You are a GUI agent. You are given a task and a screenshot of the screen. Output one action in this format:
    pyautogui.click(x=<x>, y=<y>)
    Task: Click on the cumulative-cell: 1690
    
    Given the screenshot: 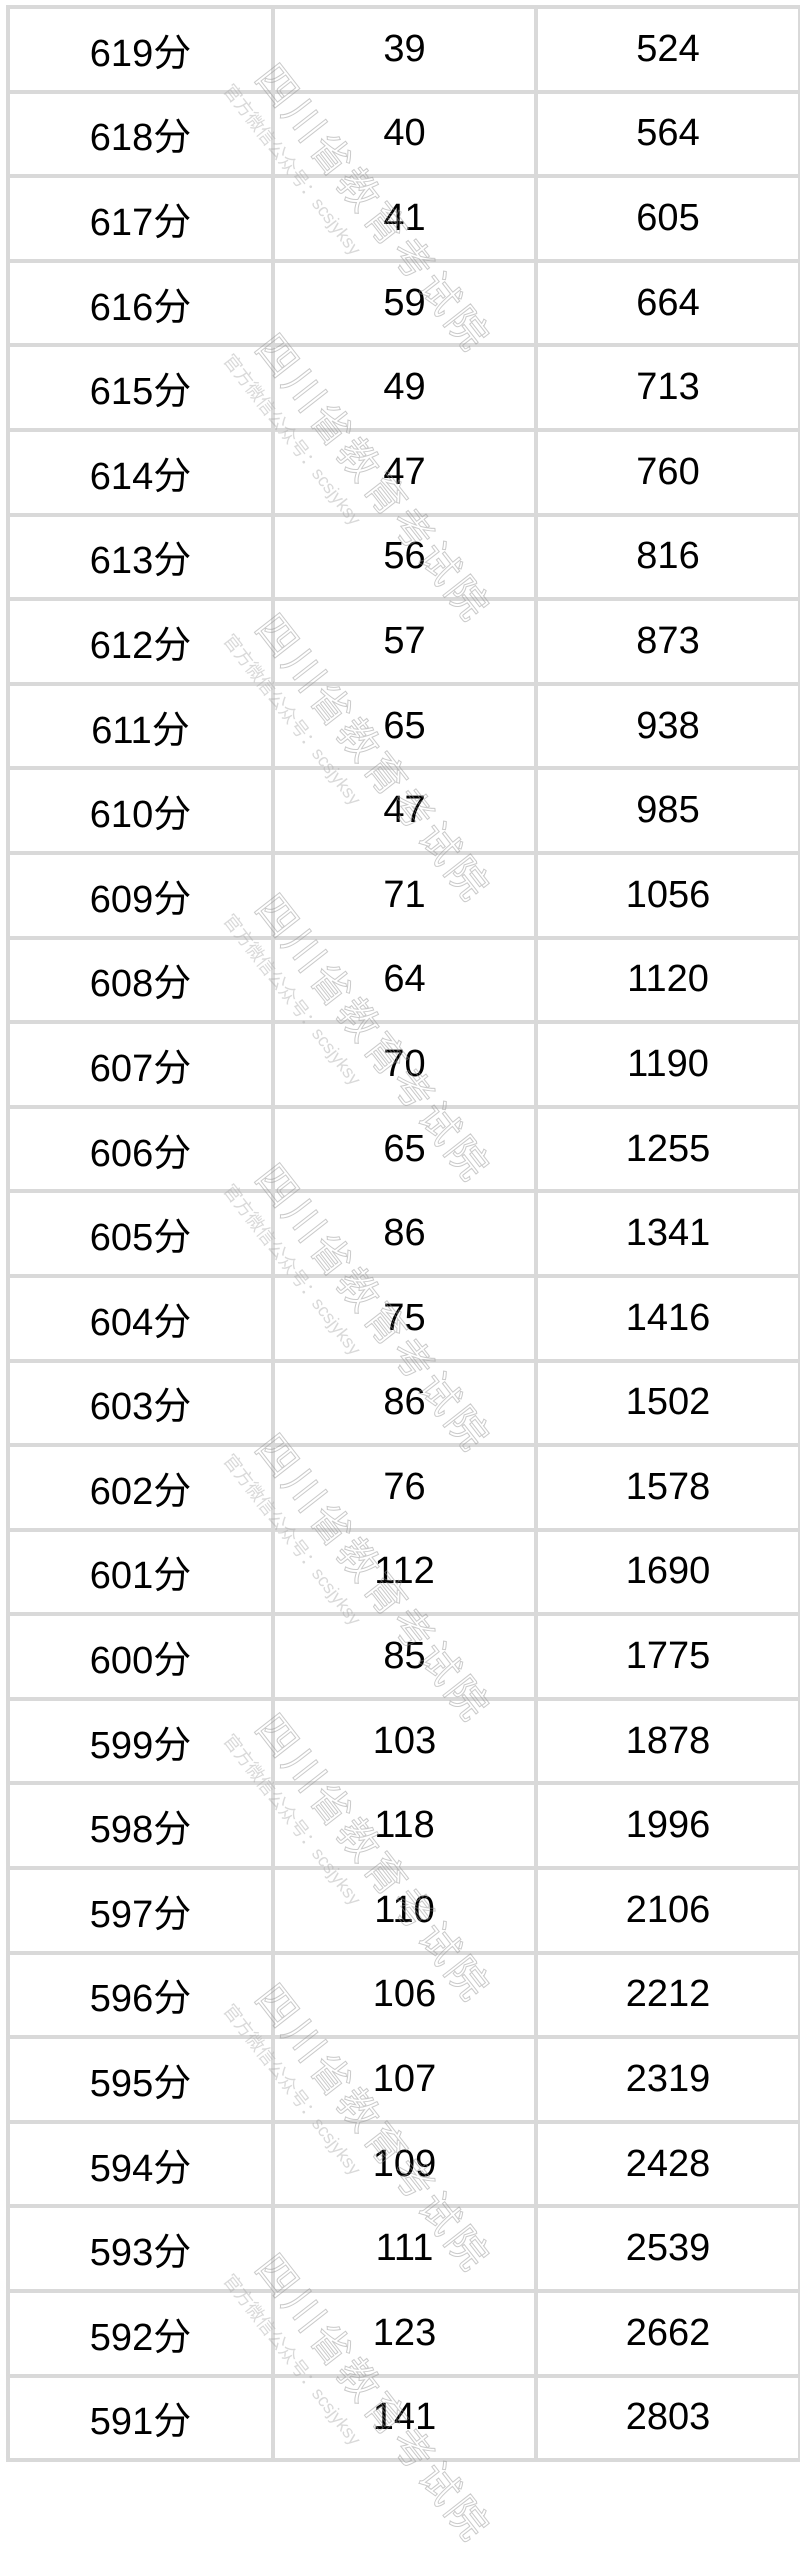 What is the action you would take?
    pyautogui.click(x=667, y=1572)
    